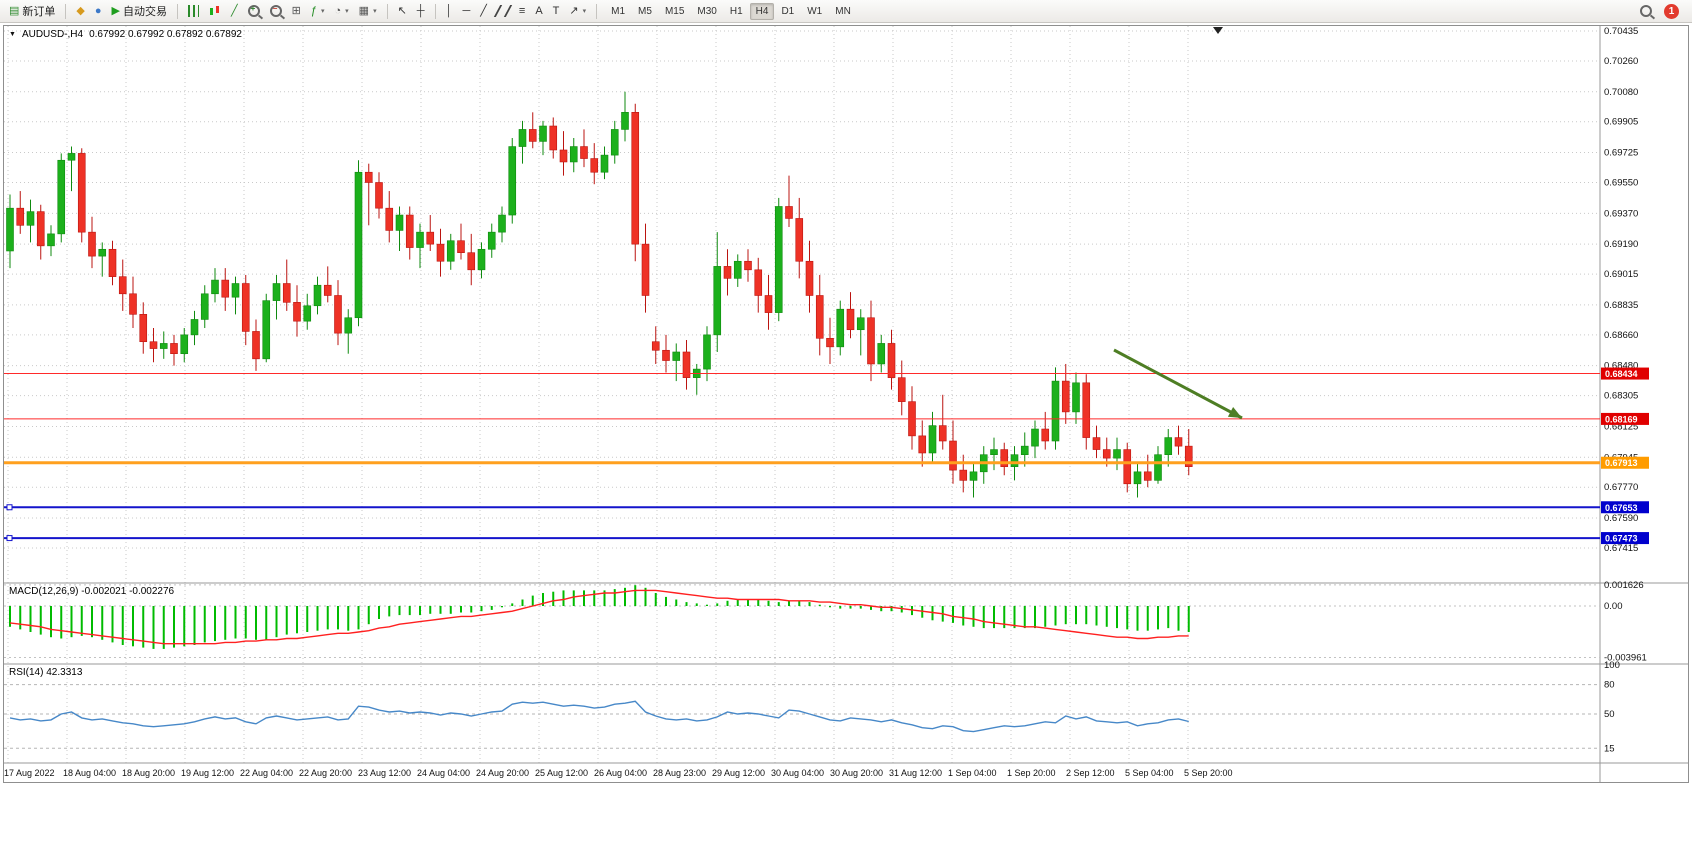 The height and width of the screenshot is (847, 1692). What do you see at coordinates (32, 11) in the screenshot?
I see `new-order-button: ▤ 新订单` at bounding box center [32, 11].